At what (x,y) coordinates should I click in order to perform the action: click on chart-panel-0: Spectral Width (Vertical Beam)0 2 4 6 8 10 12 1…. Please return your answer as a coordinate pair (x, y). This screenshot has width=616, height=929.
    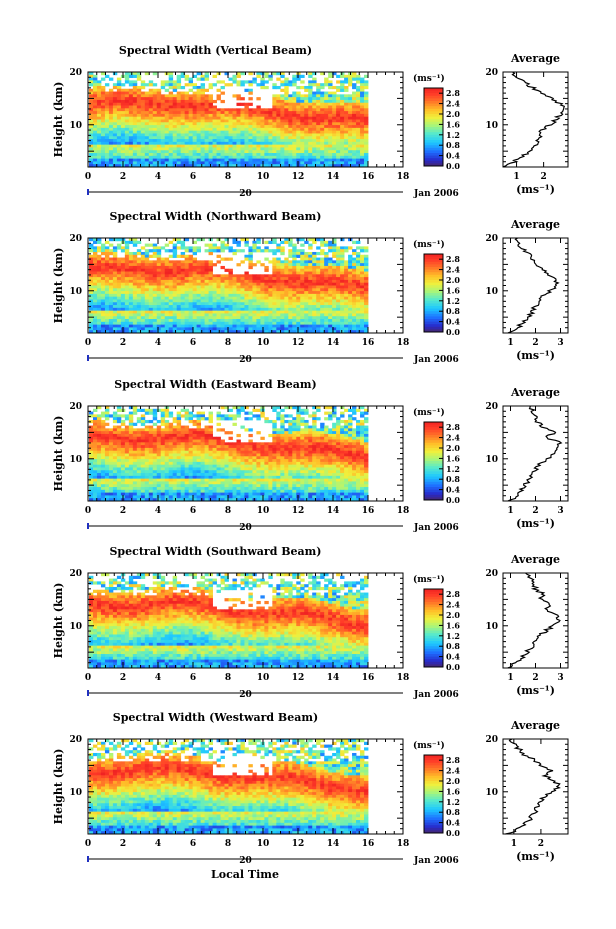
    Looking at the image, I should click on (310, 121).